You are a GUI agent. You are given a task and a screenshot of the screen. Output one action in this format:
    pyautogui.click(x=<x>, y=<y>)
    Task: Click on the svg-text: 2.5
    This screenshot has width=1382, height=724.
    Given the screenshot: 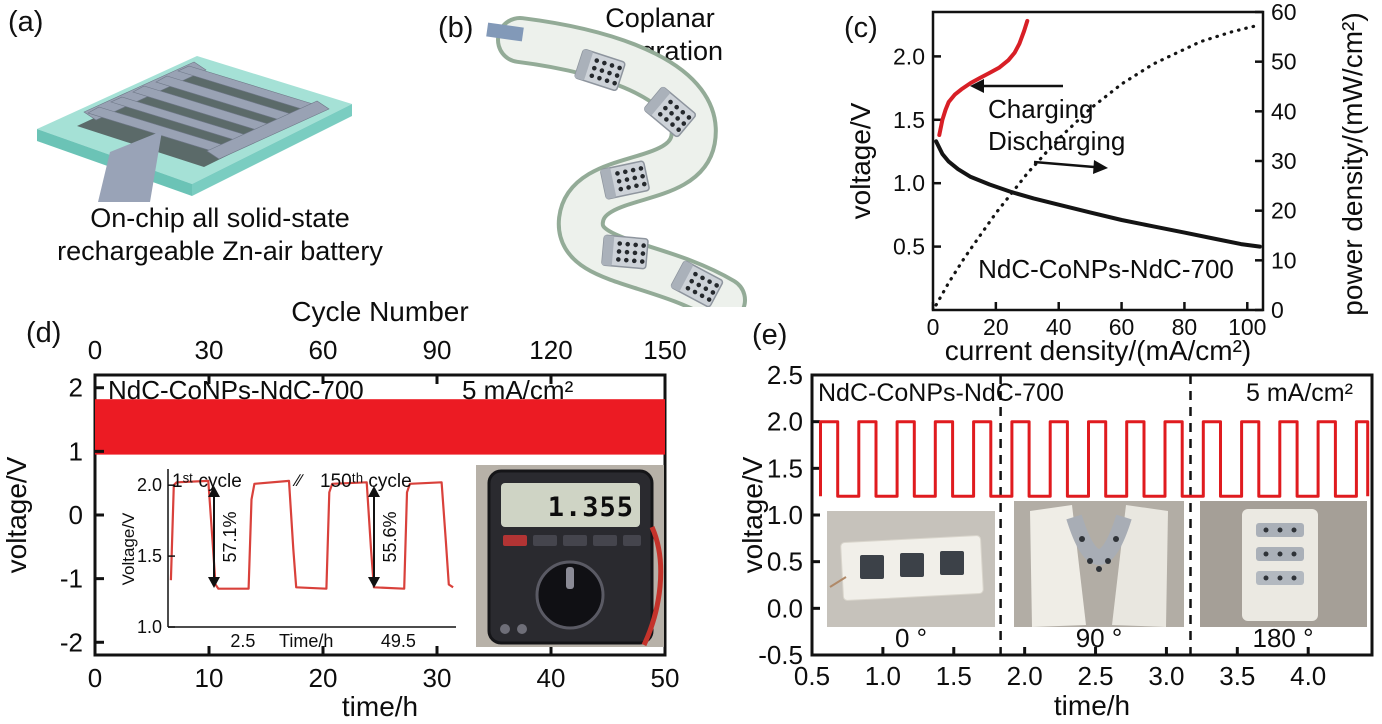 What is the action you would take?
    pyautogui.click(x=242, y=641)
    